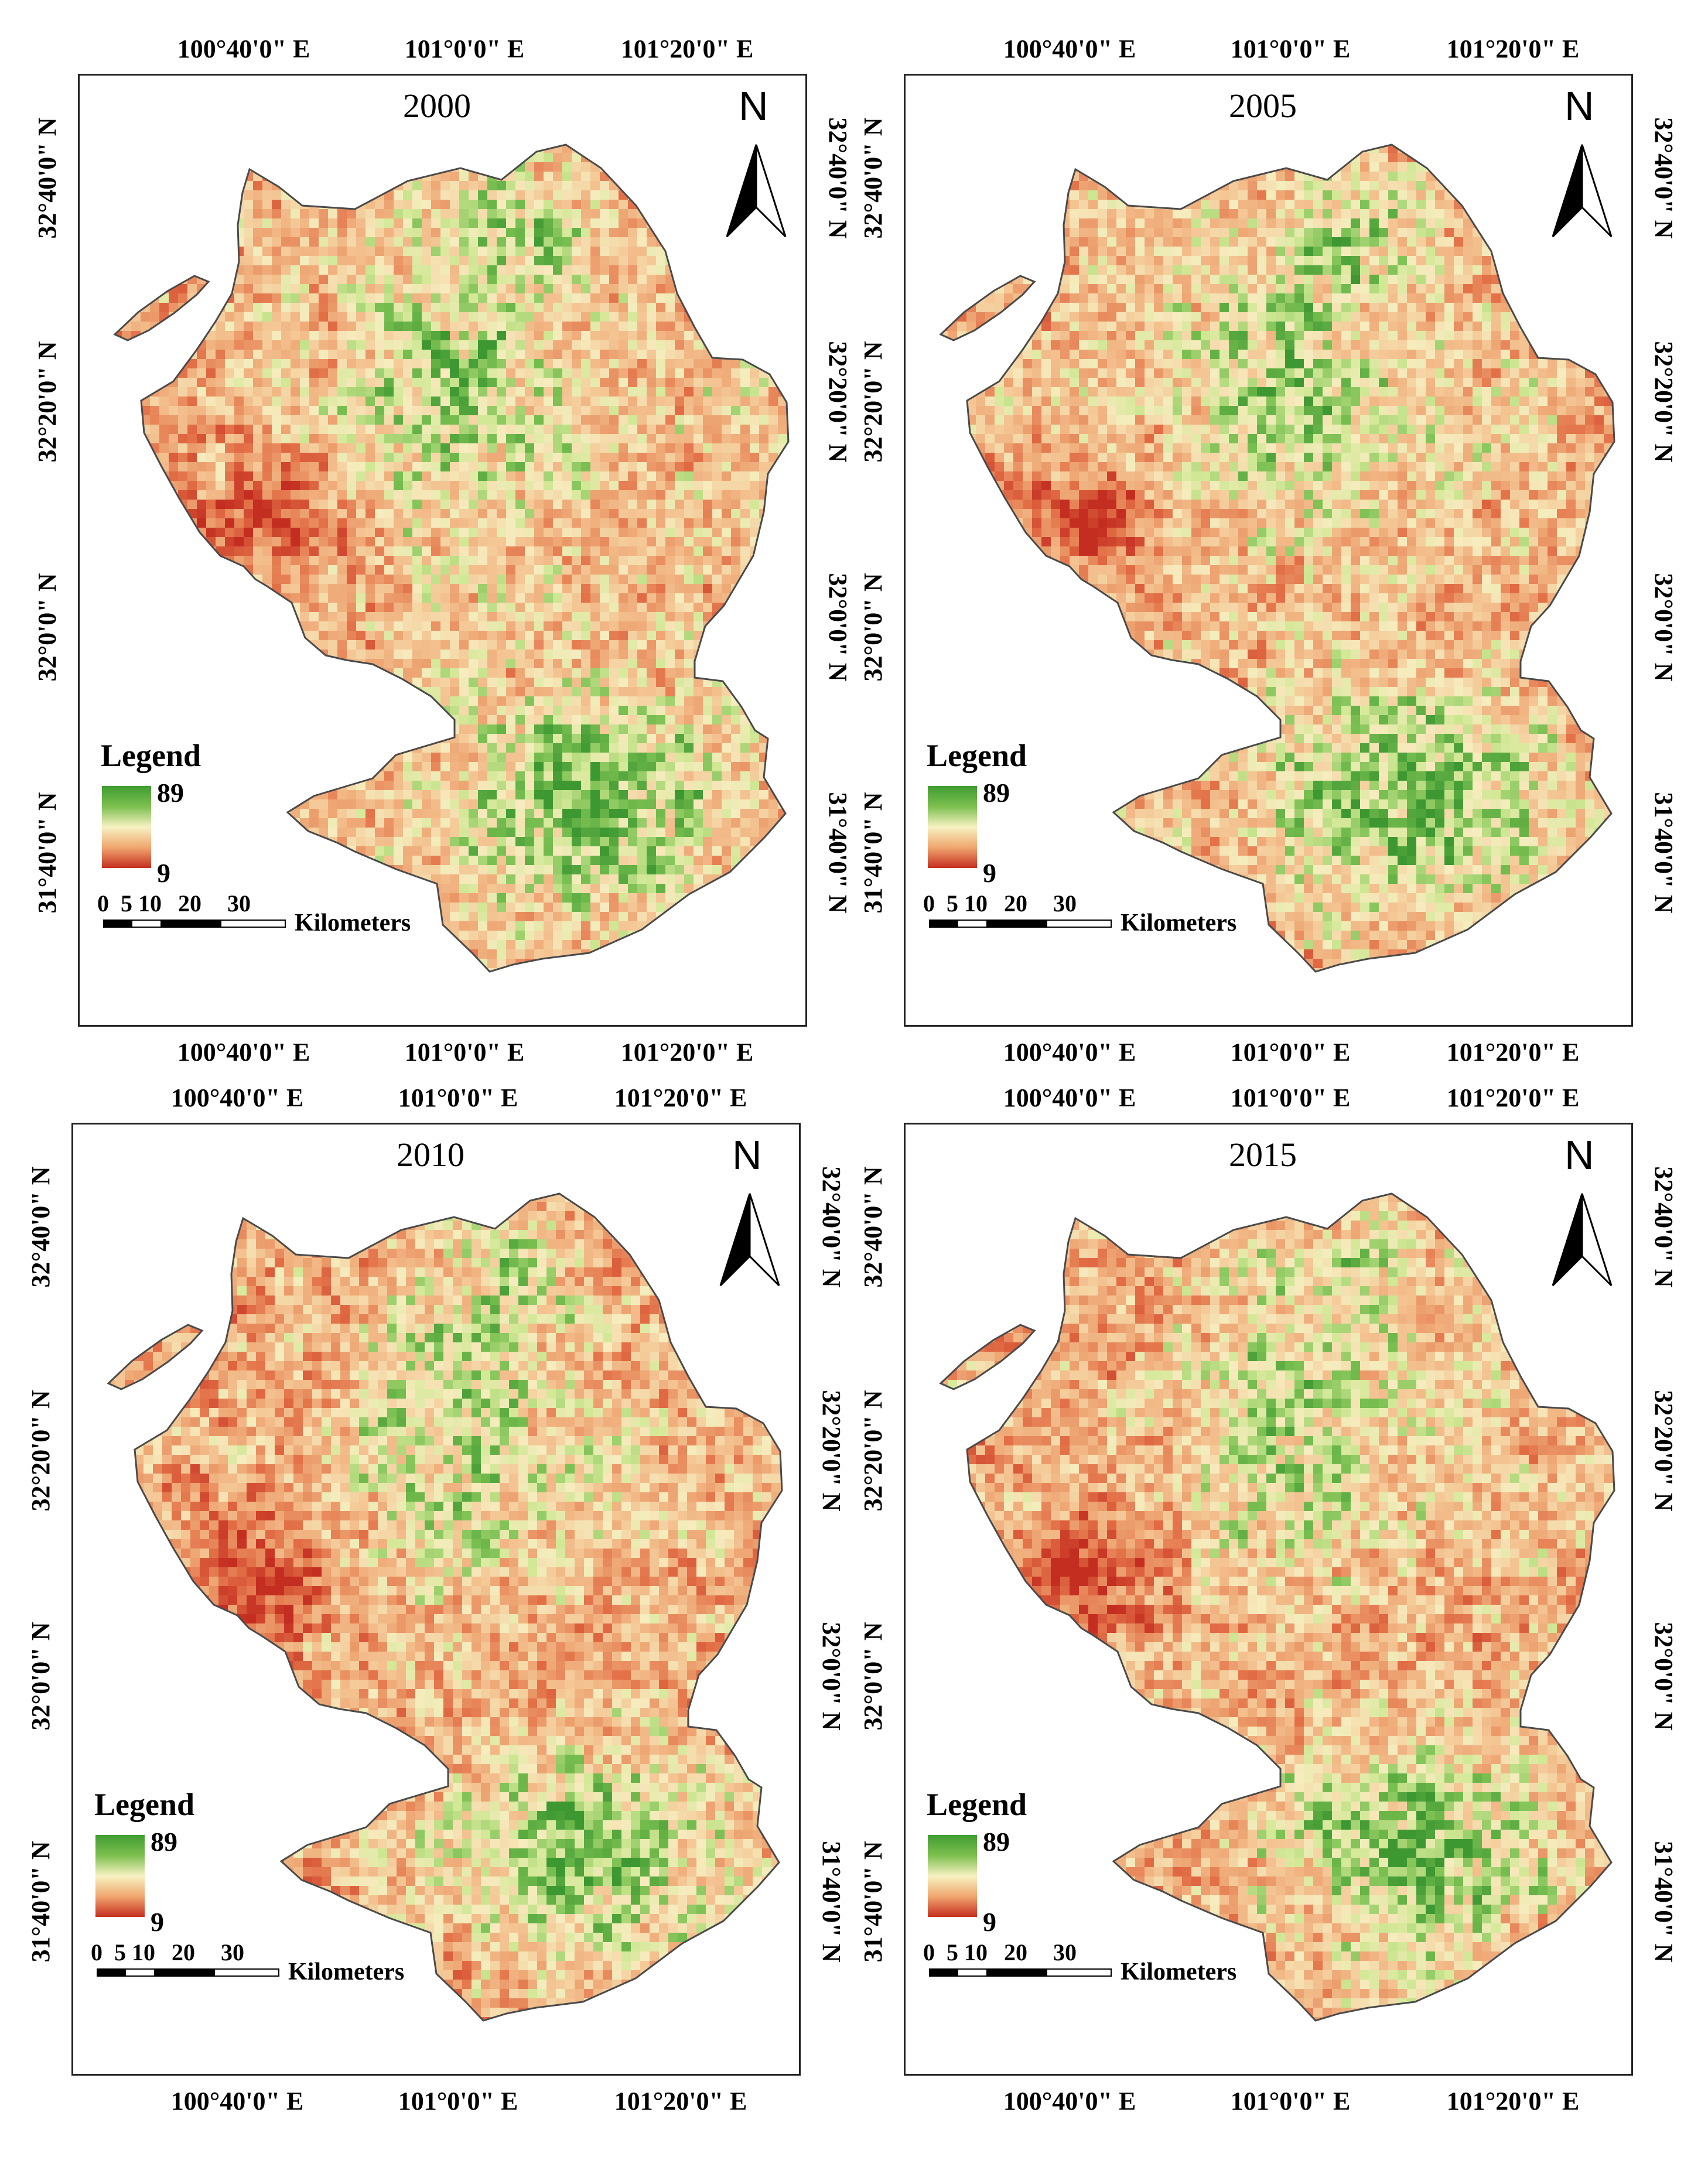 This screenshot has height=2167, width=1708. What do you see at coordinates (437, 106) in the screenshot?
I see `panel-year-title: 2000` at bounding box center [437, 106].